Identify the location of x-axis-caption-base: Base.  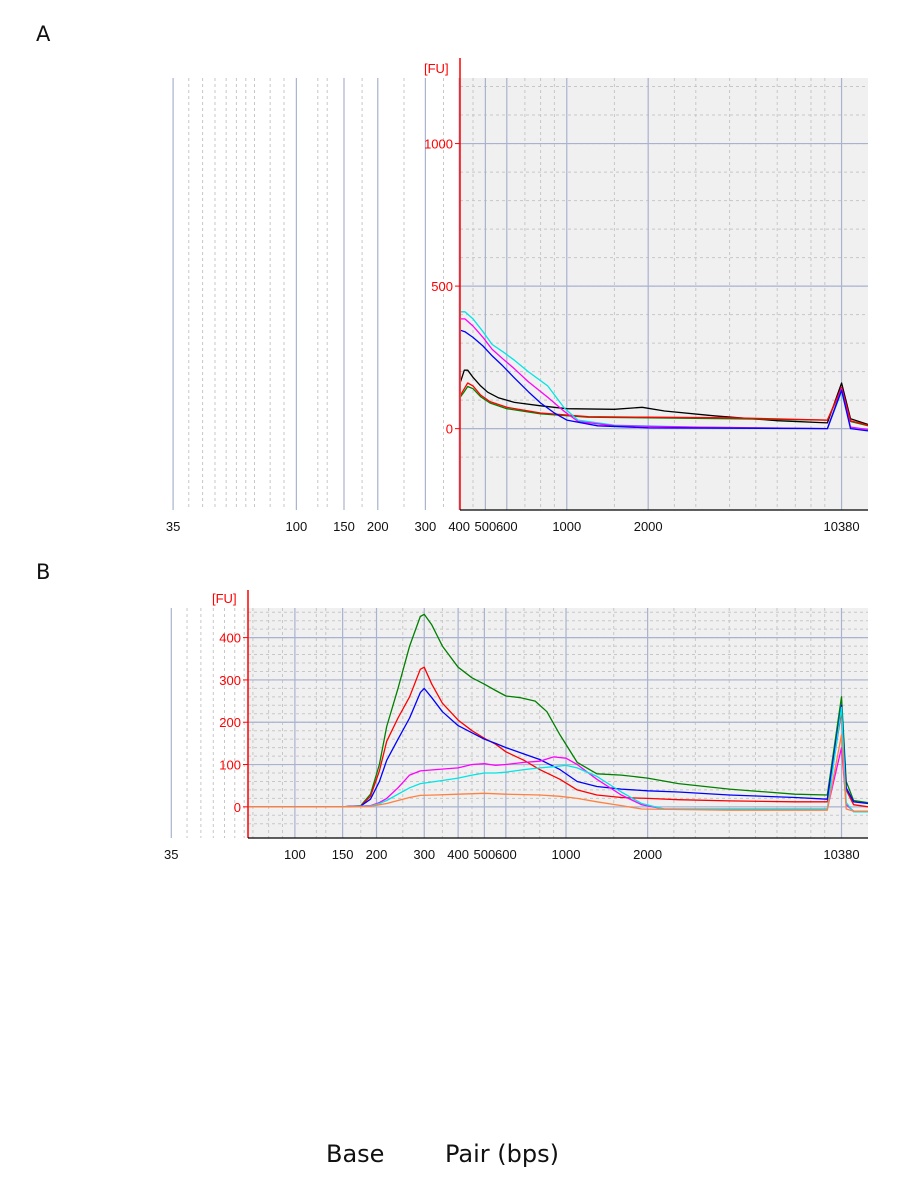
(355, 1154).